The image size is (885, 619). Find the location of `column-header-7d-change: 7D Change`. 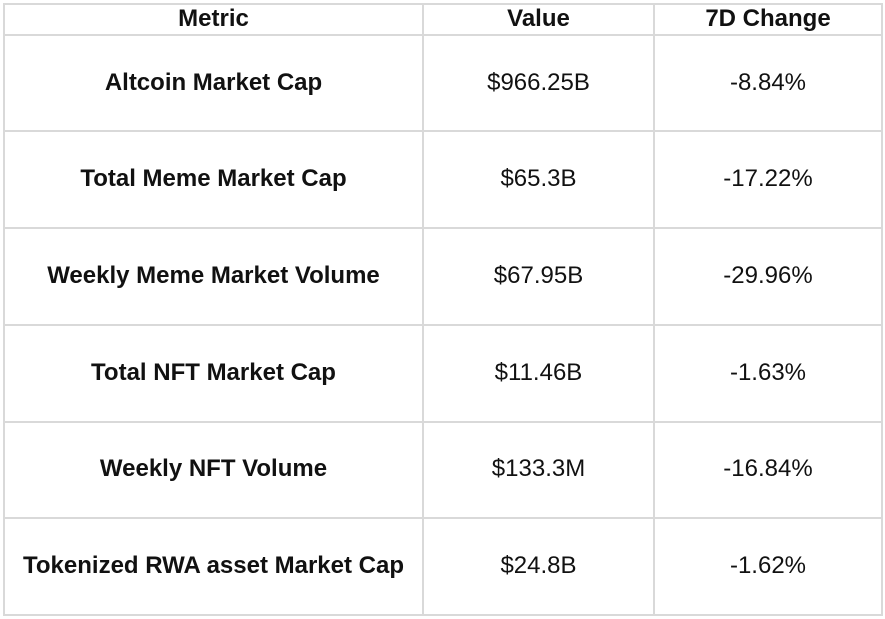

column-header-7d-change: 7D Change is located at coordinates (768, 19).